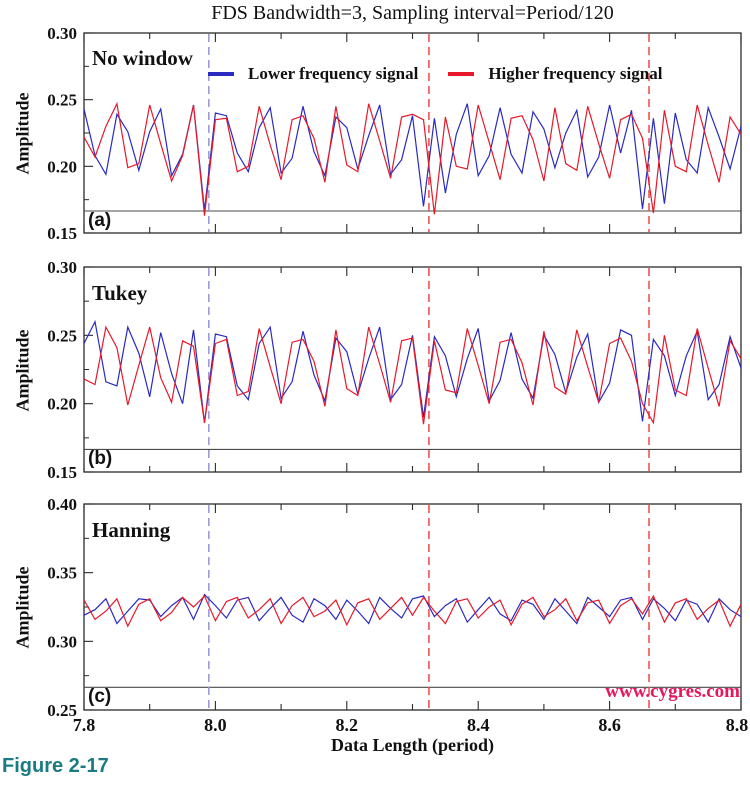 Image resolution: width=750 pixels, height=792 pixels. Describe the element at coordinates (412, 745) in the screenshot. I see `x-axis-title: Data Length (period)` at that location.